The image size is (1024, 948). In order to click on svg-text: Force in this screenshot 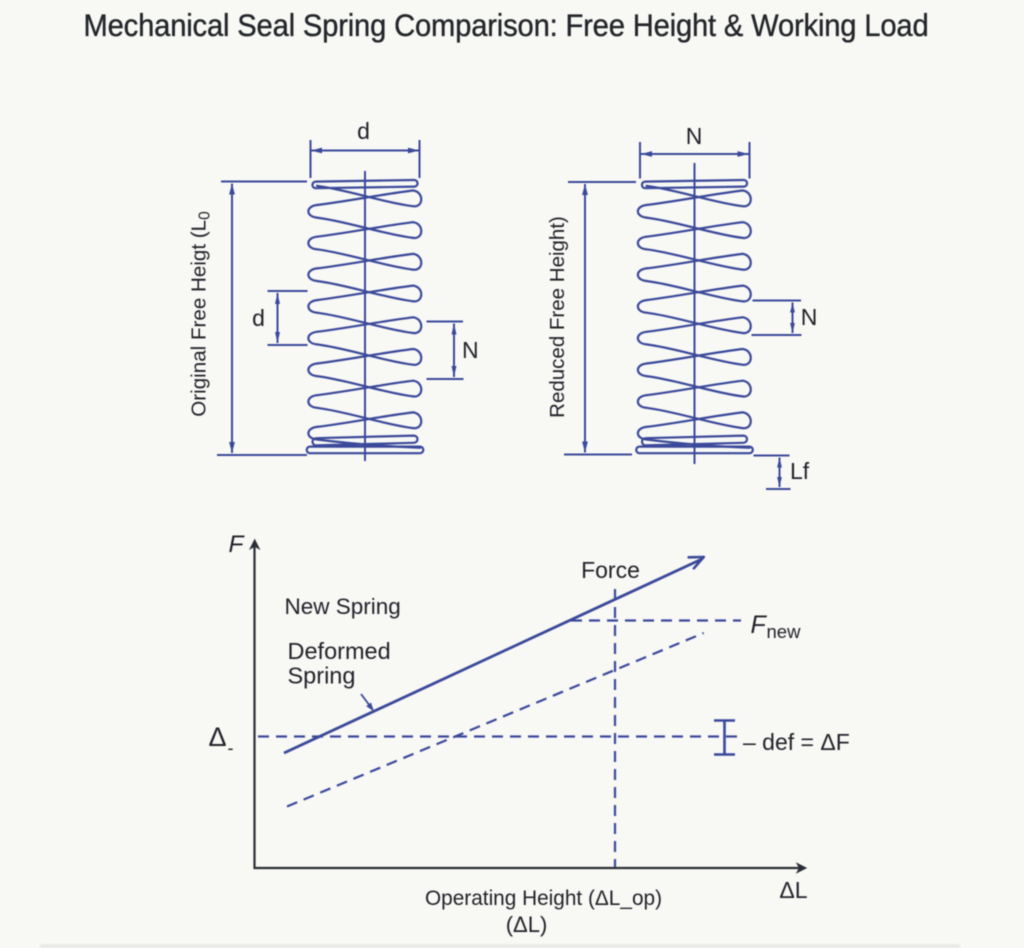, I will do `click(610, 570)`.